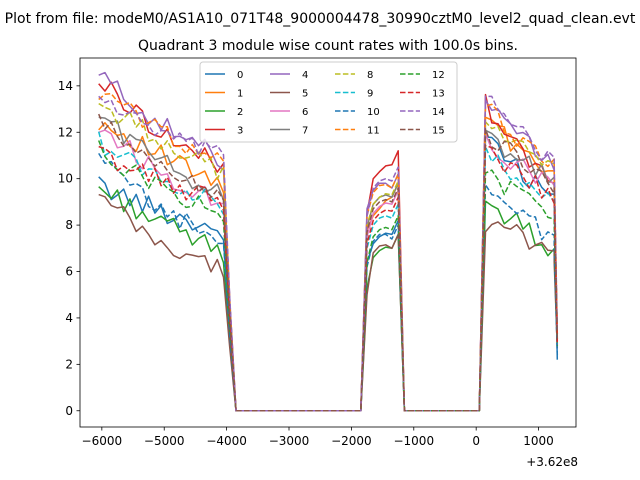 Image resolution: width=640 pixels, height=480 pixels. What do you see at coordinates (438, 94) in the screenshot?
I see `legend-label-13: 13` at bounding box center [438, 94].